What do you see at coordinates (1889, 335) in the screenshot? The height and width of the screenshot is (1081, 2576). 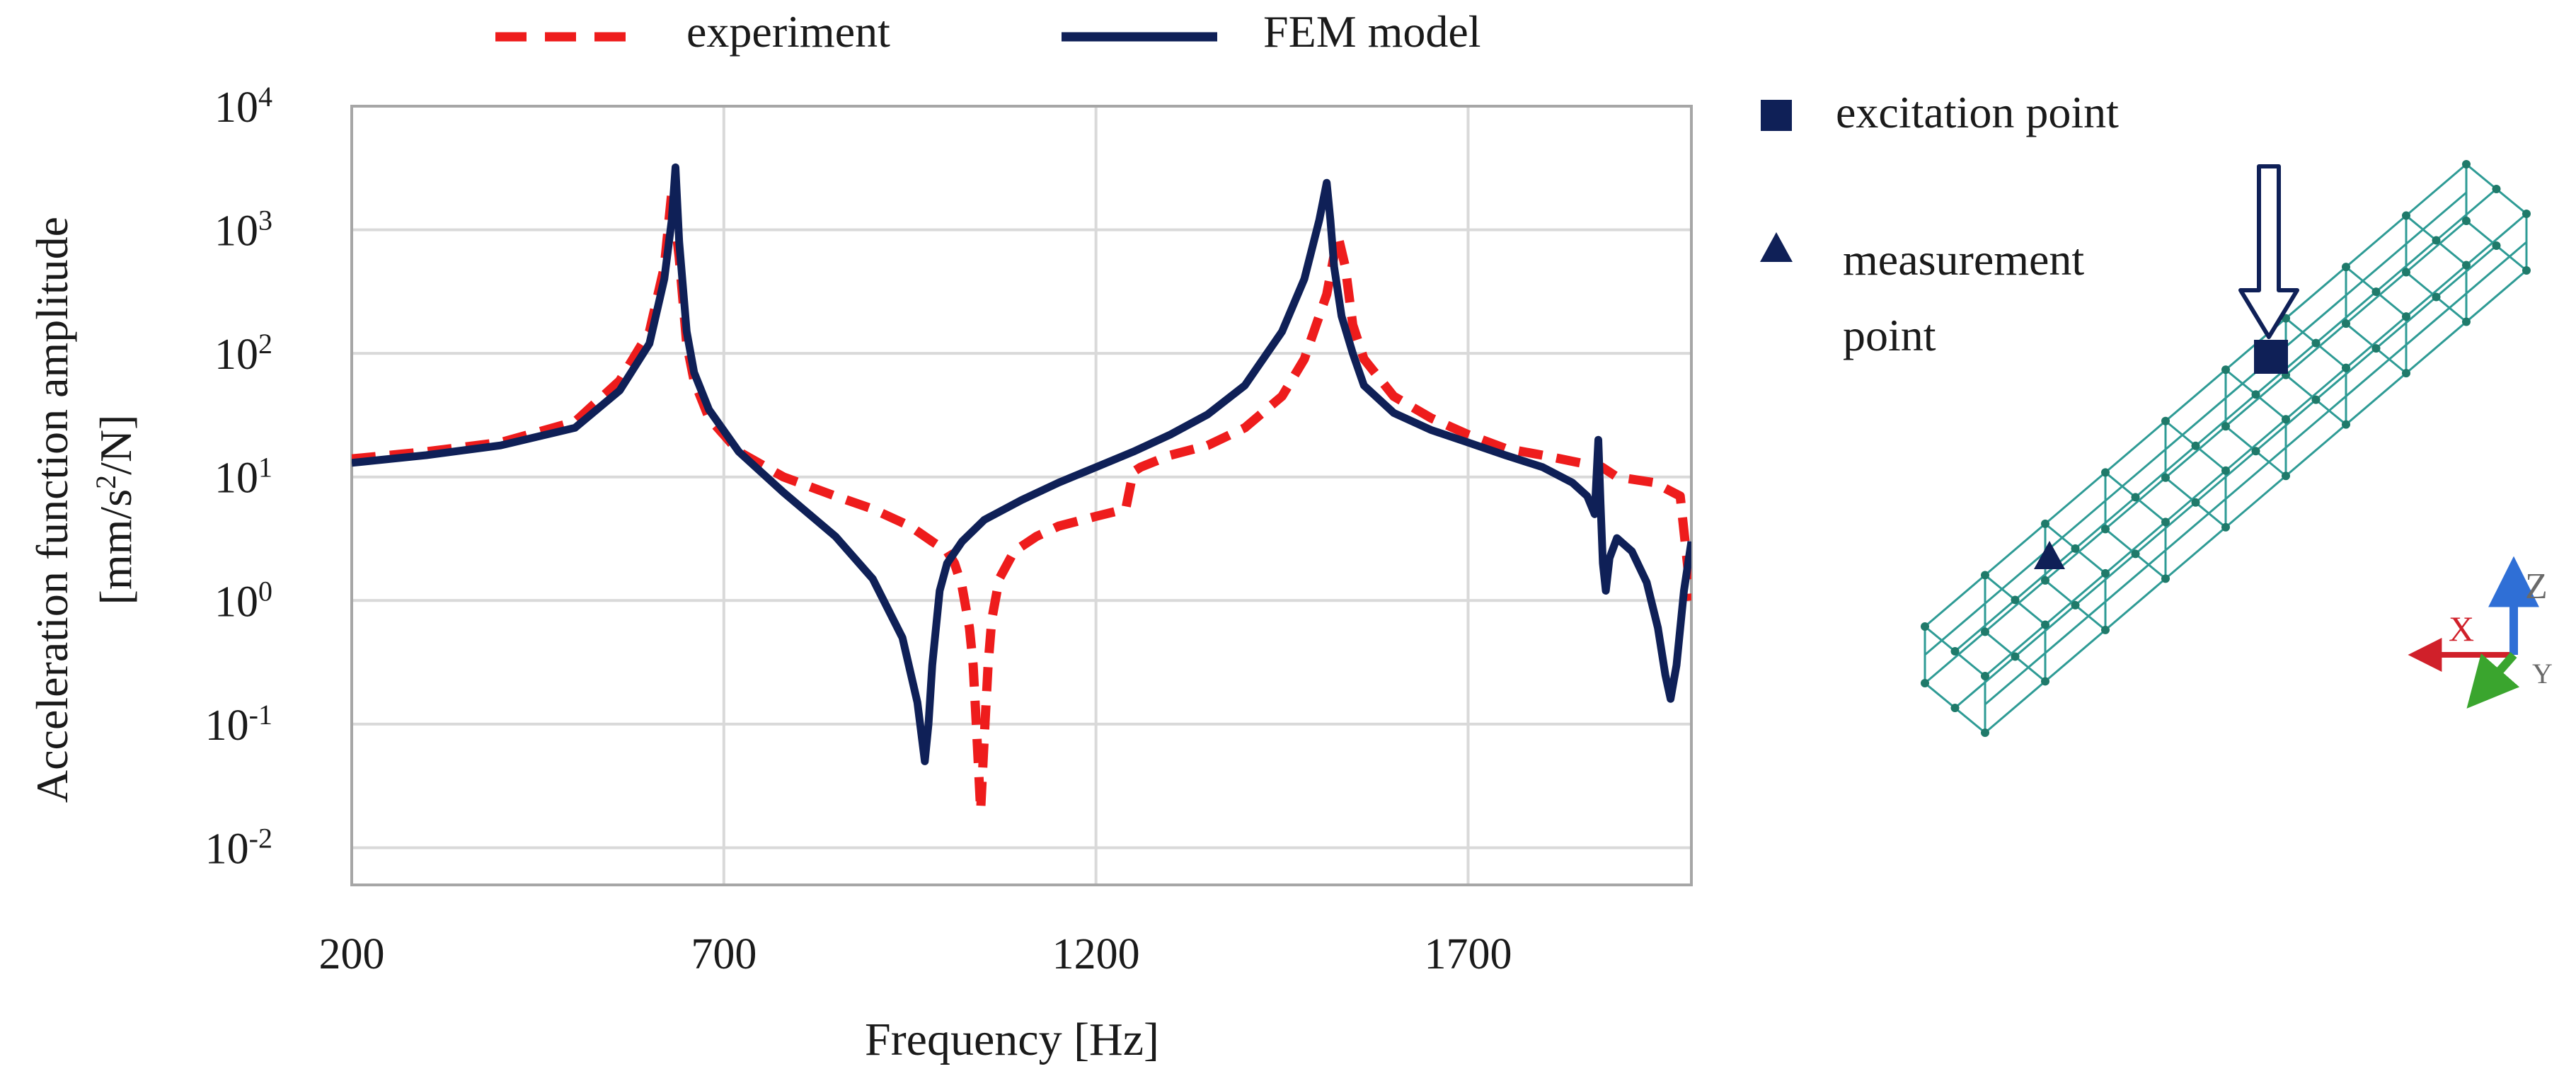 I see `measurement-point-label-line2: point` at bounding box center [1889, 335].